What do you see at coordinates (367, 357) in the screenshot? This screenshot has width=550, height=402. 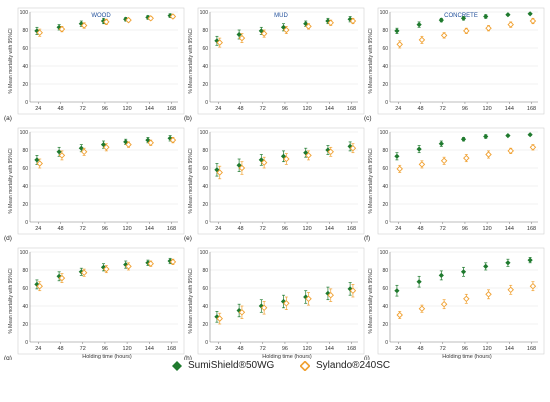 I see `panel-letter: (i)` at bounding box center [367, 357].